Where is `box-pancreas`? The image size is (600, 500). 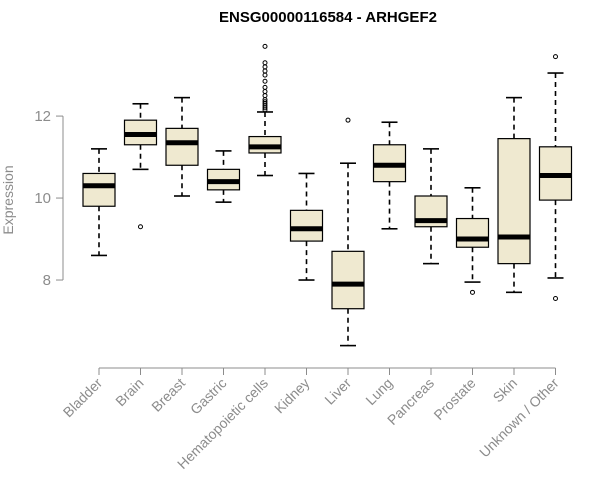 box-pancreas is located at coordinates (431, 206).